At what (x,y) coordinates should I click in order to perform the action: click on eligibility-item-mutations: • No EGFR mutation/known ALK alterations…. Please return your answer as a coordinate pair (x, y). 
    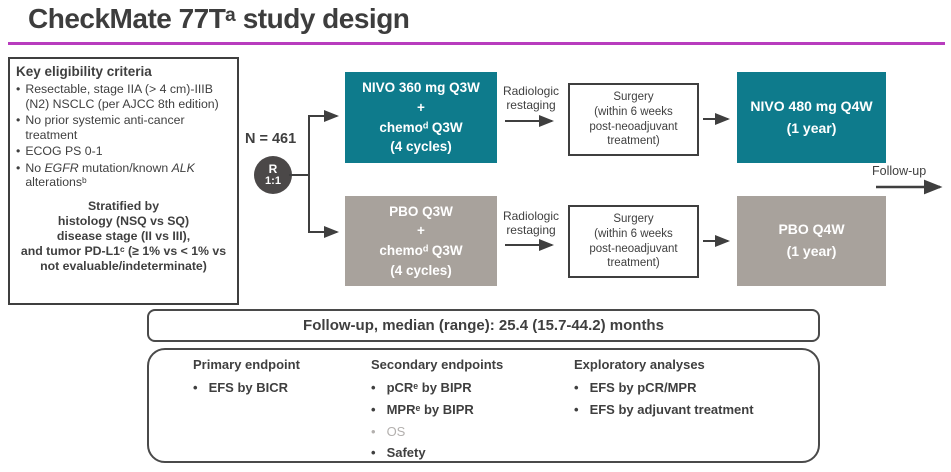
    Looking at the image, I should click on (123, 175).